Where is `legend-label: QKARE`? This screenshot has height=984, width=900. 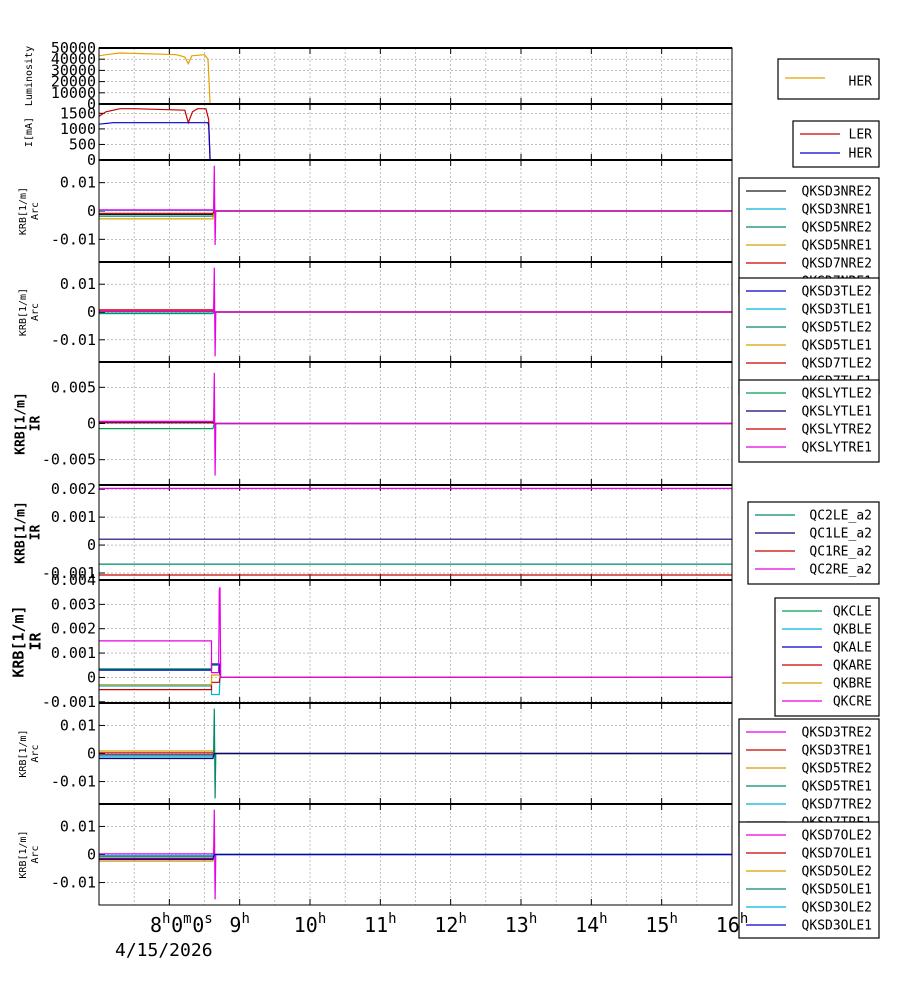
legend-label: QKARE is located at coordinates (852, 666).